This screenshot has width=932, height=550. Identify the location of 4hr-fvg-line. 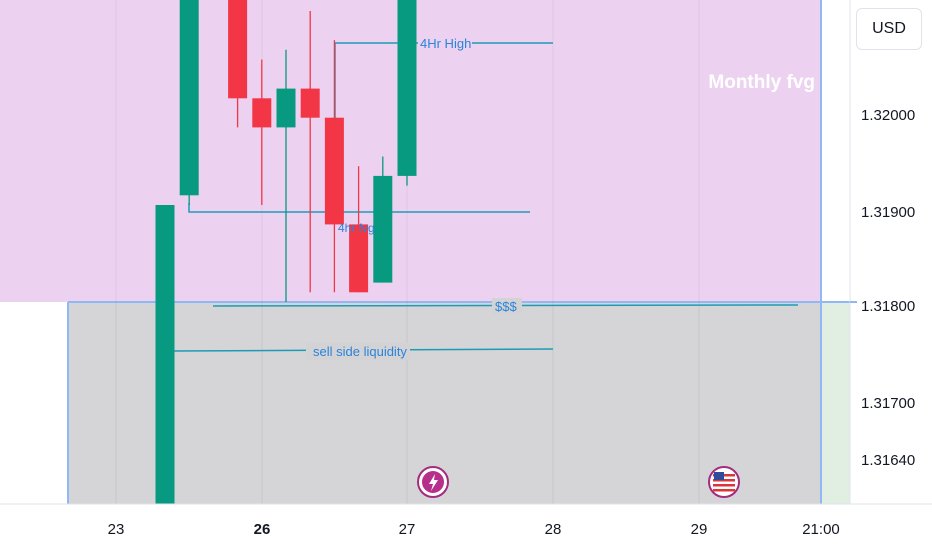
(359, 208).